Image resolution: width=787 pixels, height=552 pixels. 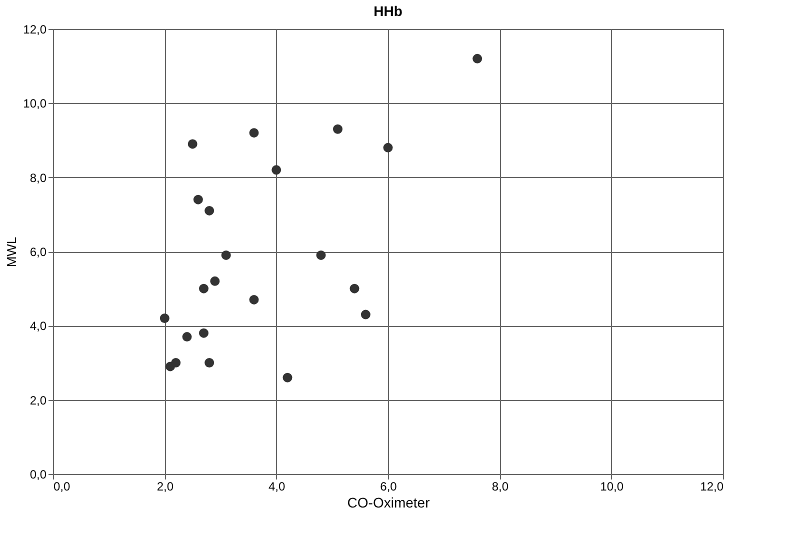 I want to click on x-tick-label: 4,0, so click(x=277, y=487).